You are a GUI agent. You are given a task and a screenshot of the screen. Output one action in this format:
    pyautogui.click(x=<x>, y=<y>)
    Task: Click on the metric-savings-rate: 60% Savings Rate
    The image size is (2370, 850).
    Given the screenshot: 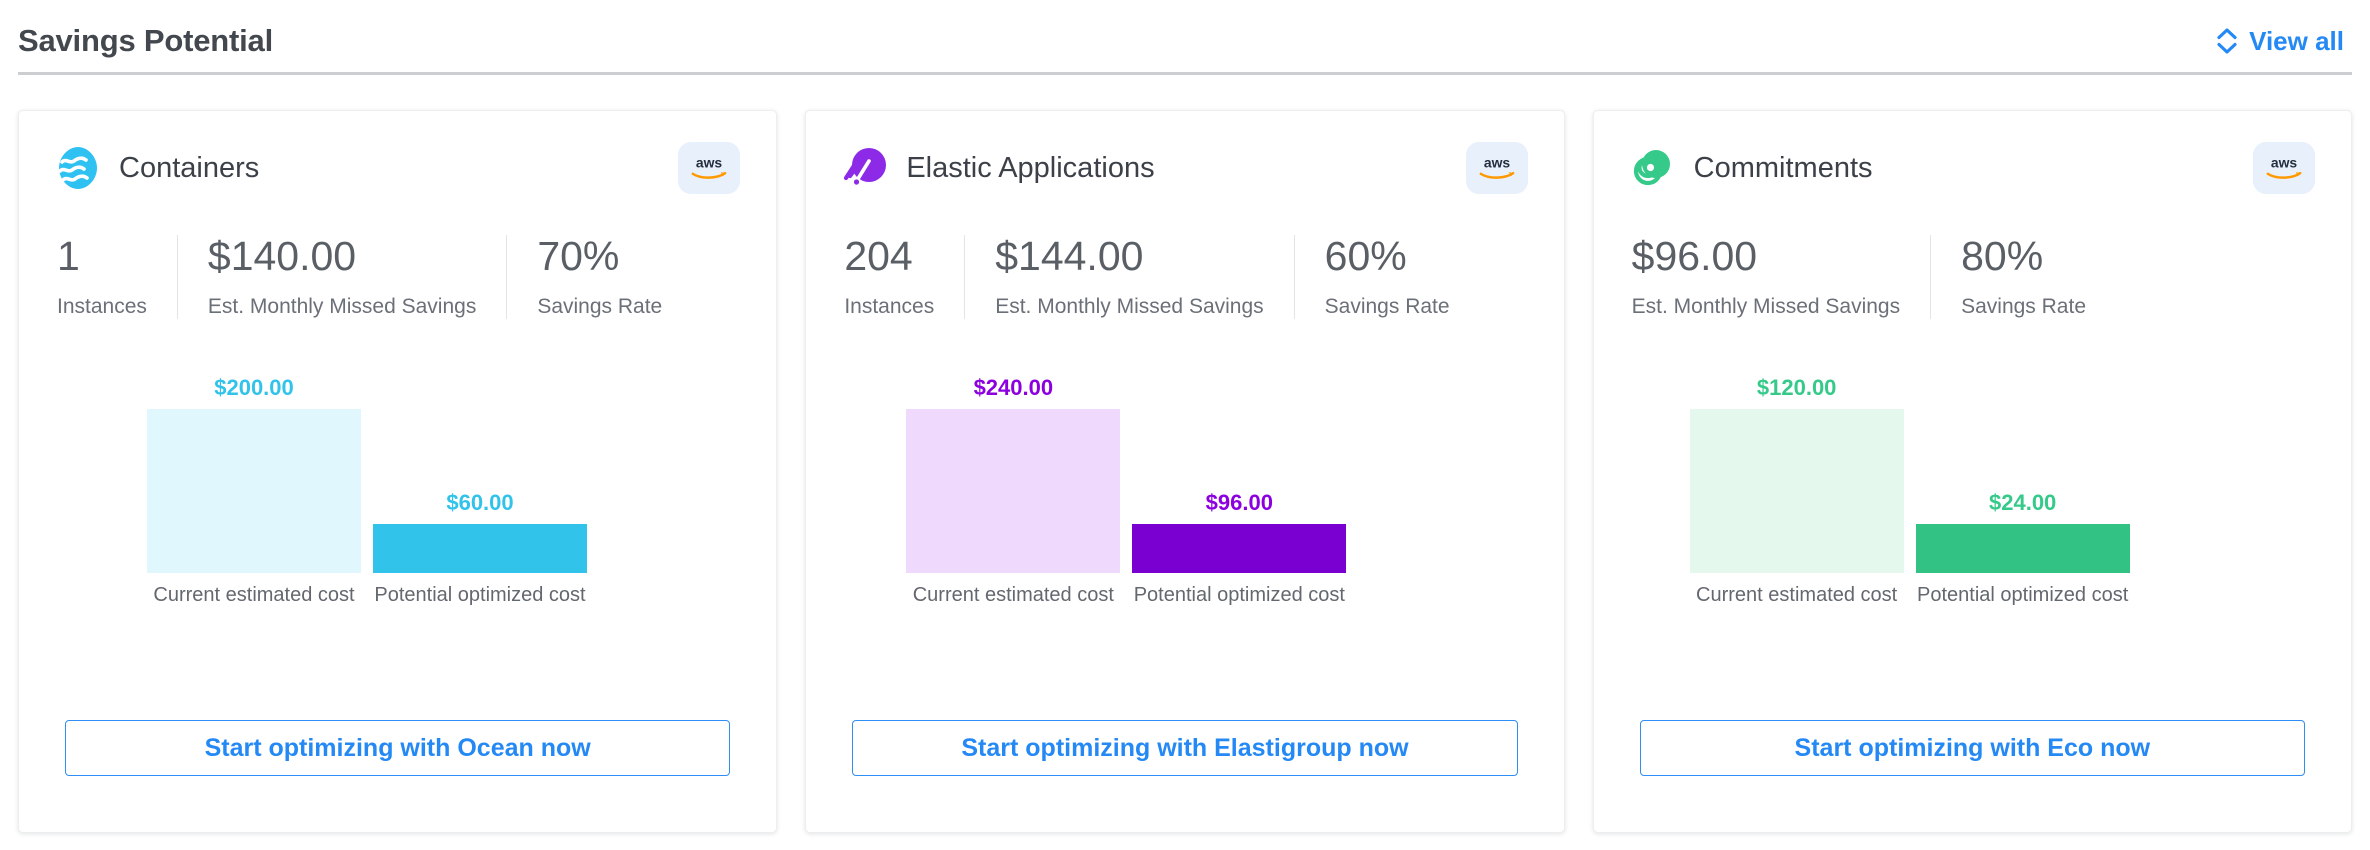 What is the action you would take?
    pyautogui.click(x=1386, y=276)
    